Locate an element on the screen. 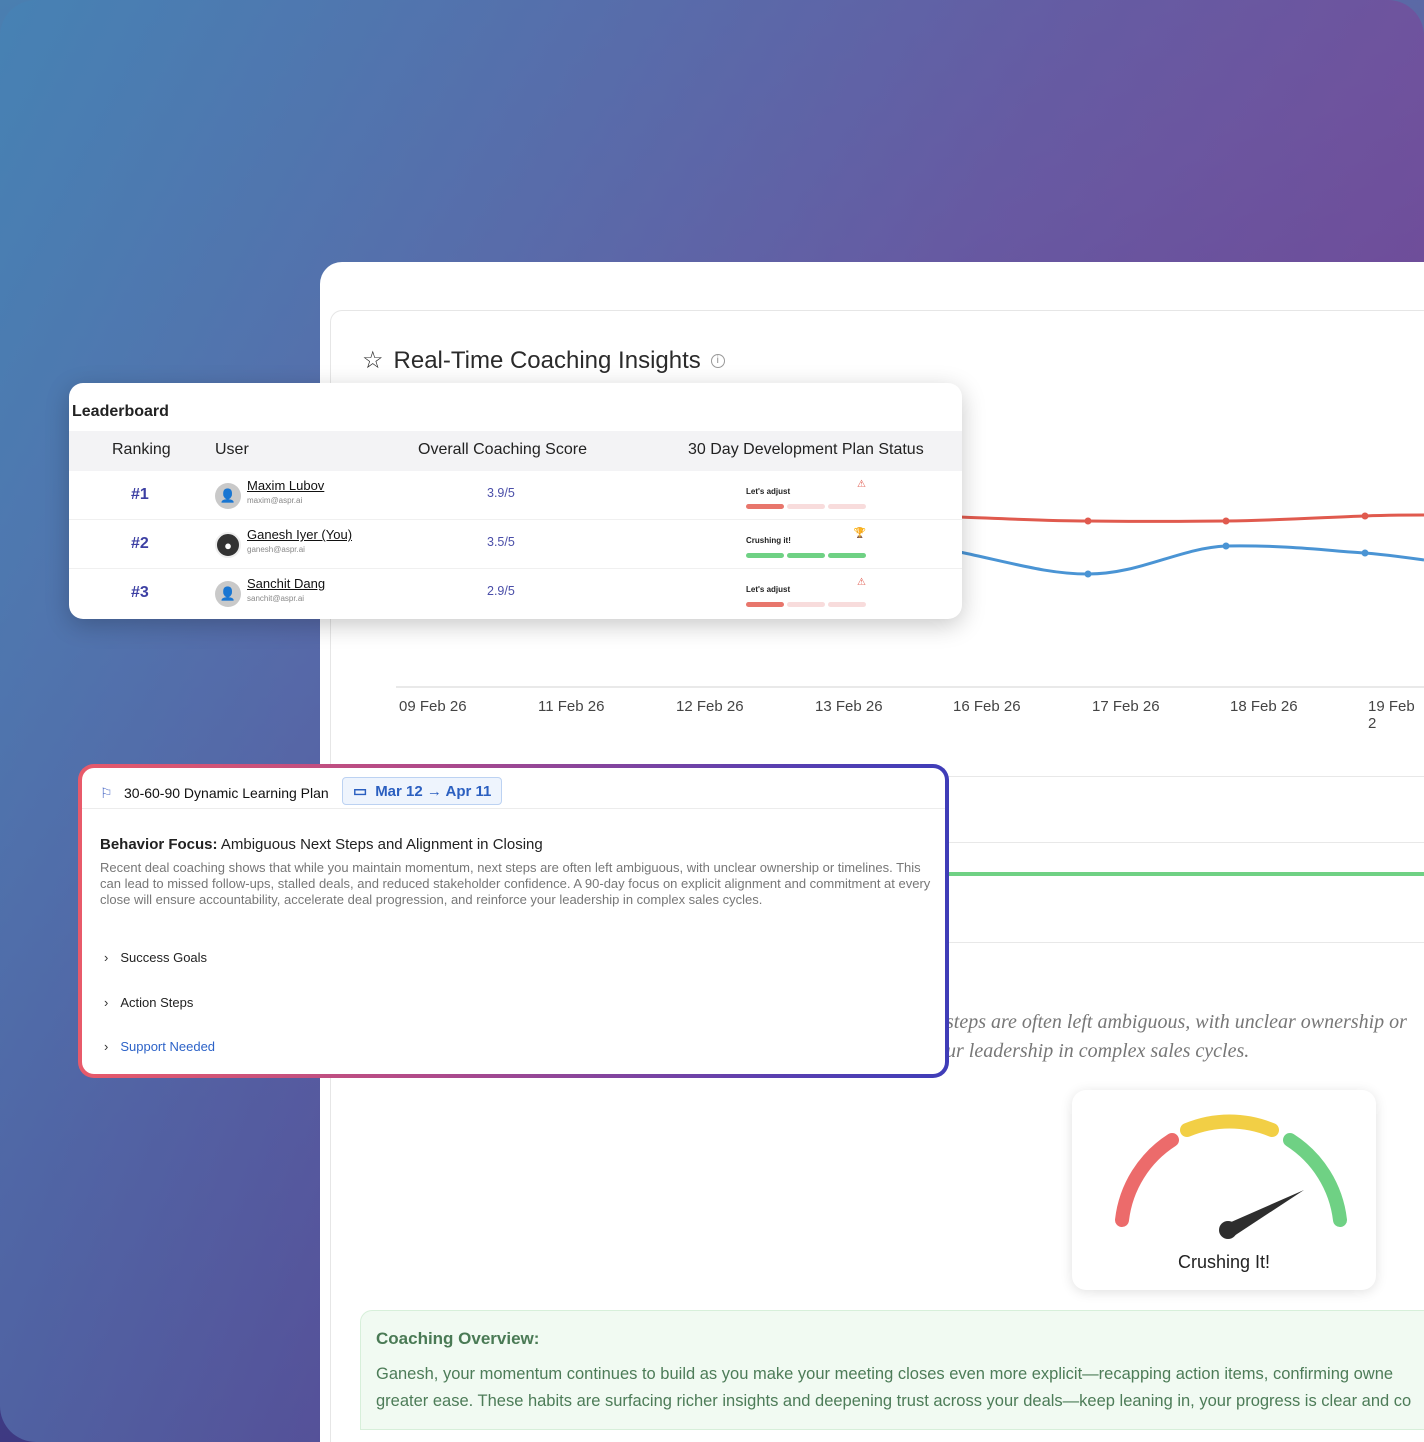 This screenshot has width=1424, height=1442. x-tick-label: 16 Feb 26 is located at coordinates (987, 706).